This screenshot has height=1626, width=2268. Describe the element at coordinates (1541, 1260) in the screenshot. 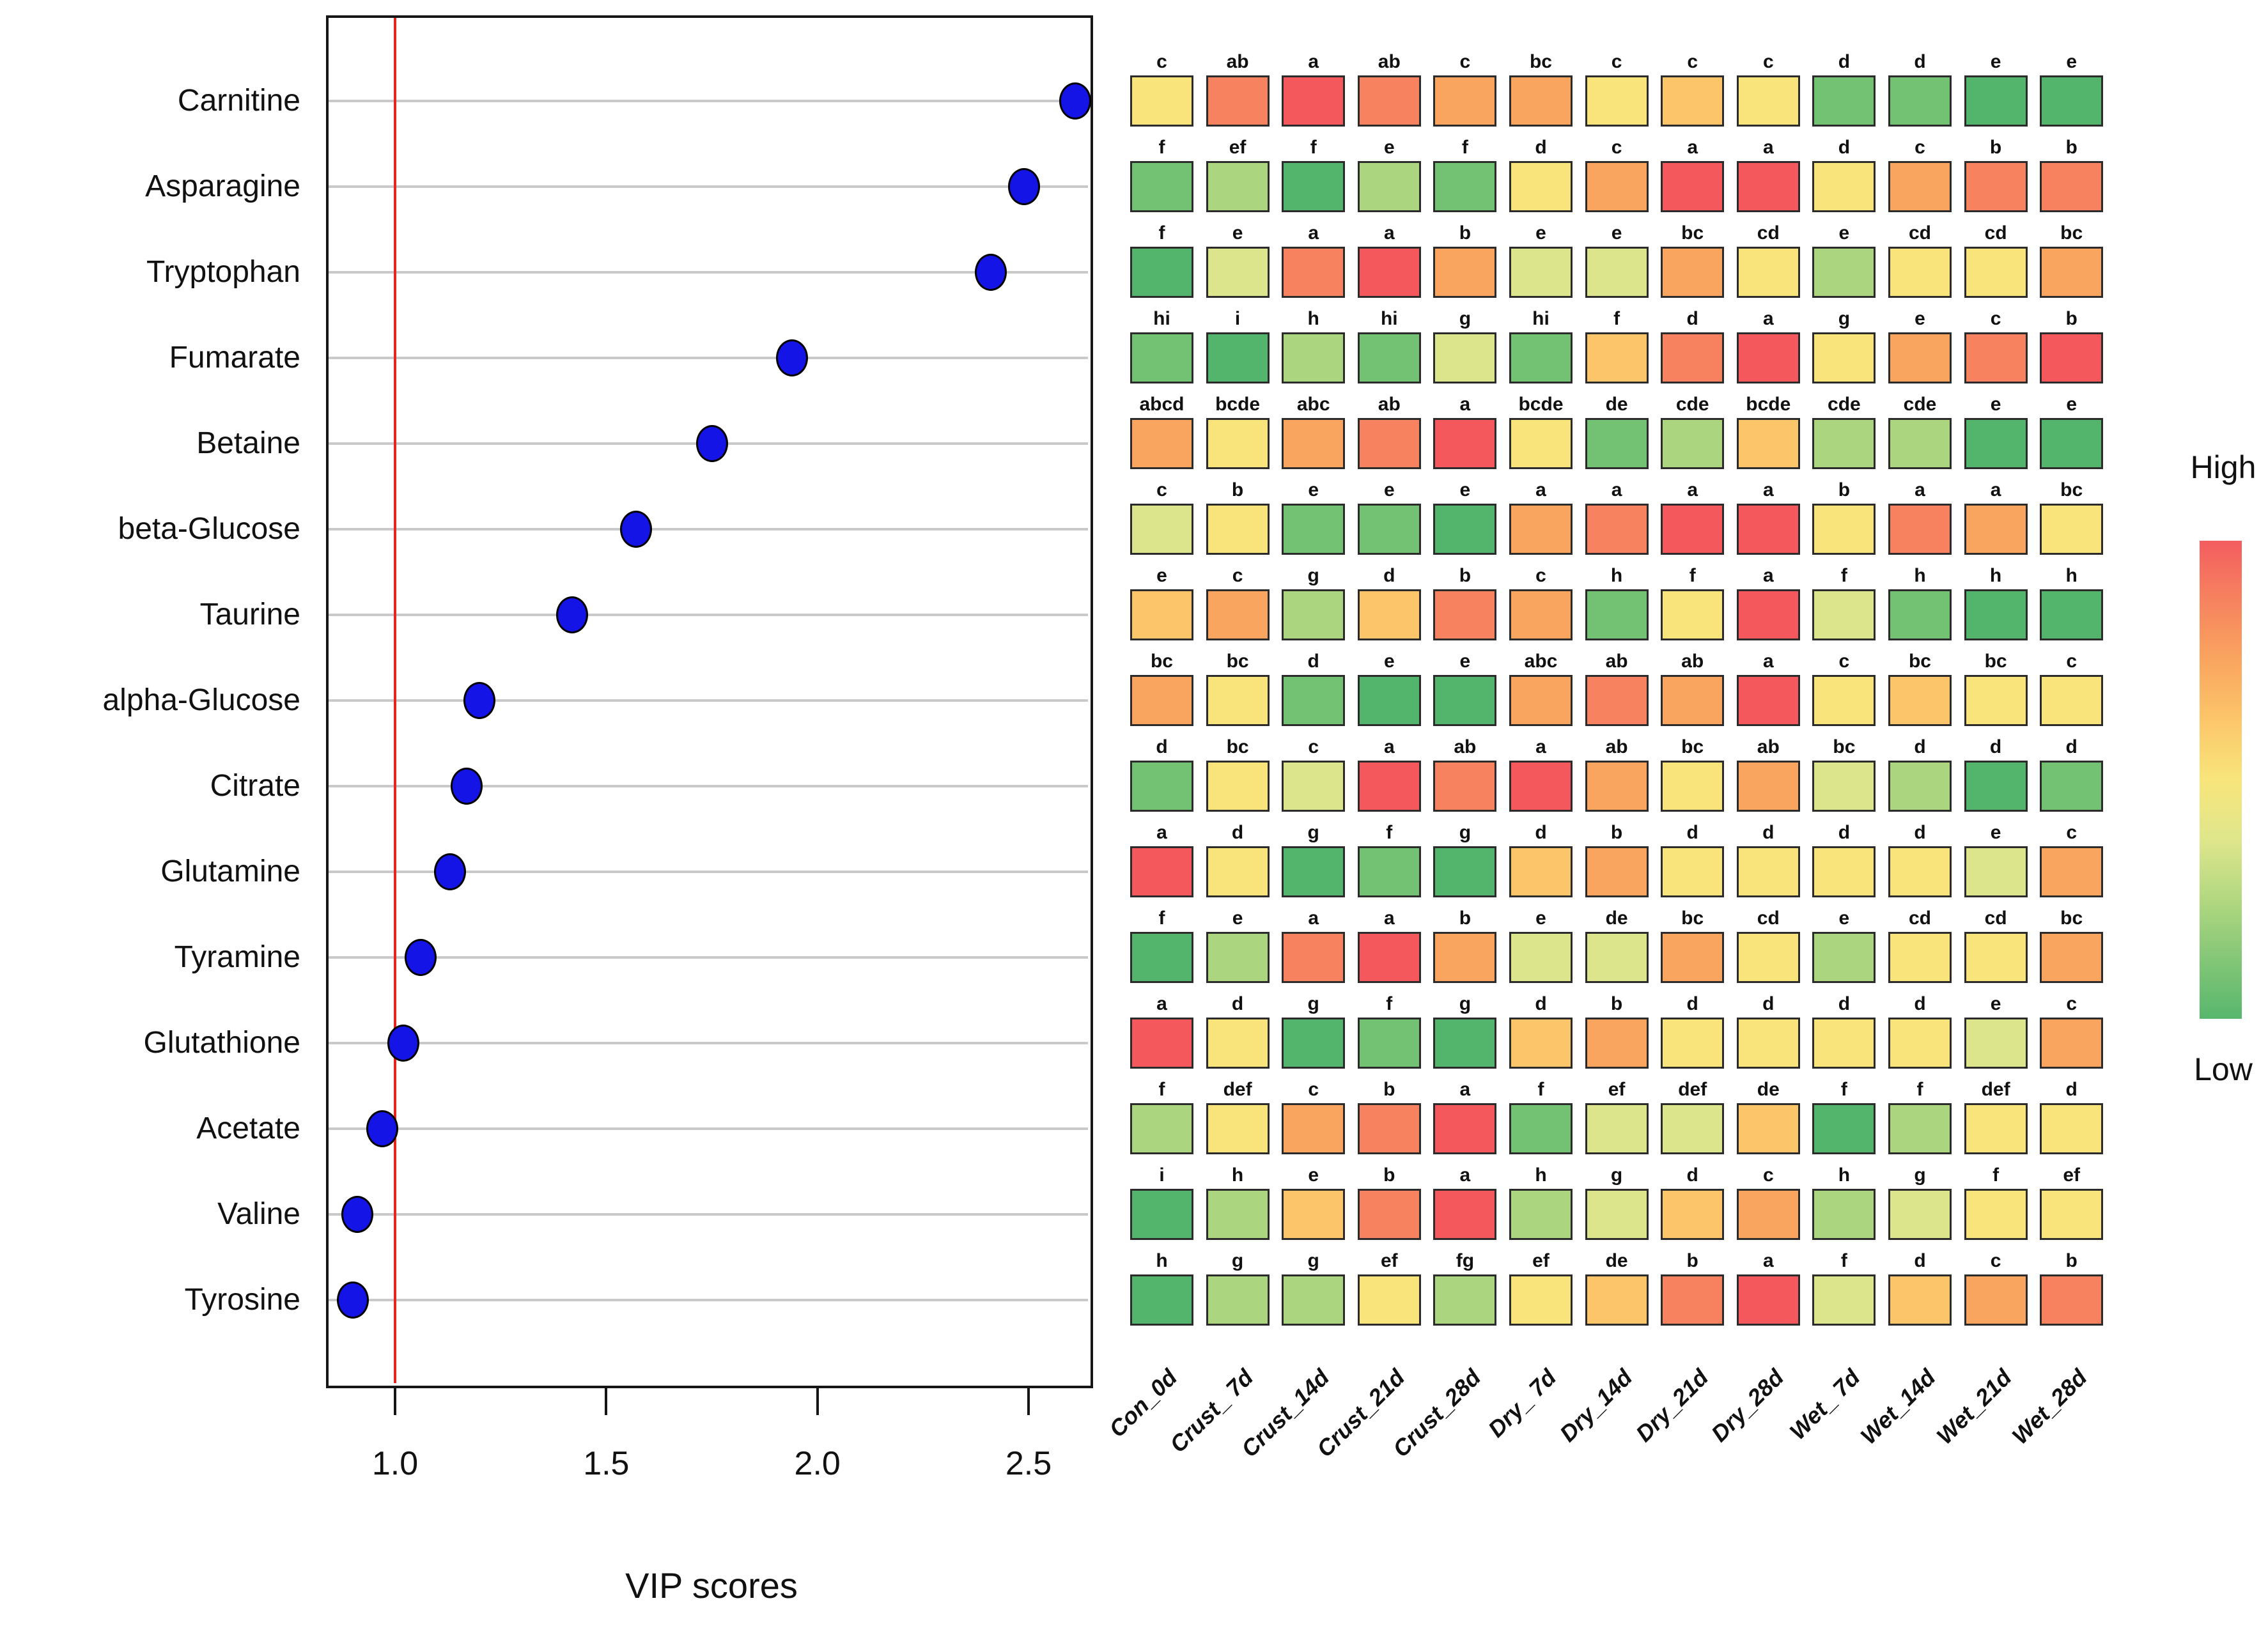

I see `significance-letter: ef` at that location.